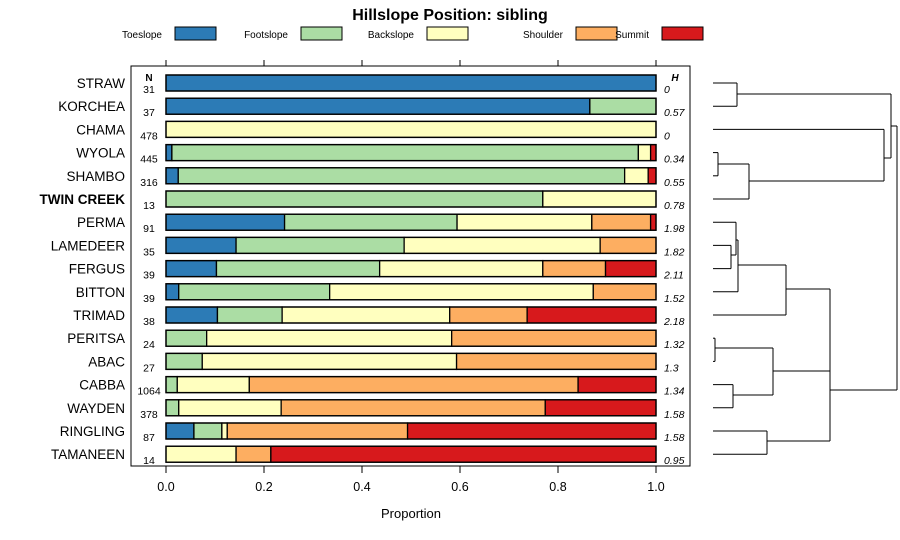 The width and height of the screenshot is (900, 540). What do you see at coordinates (96, 408) in the screenshot?
I see `category-label: WAYDEN` at bounding box center [96, 408].